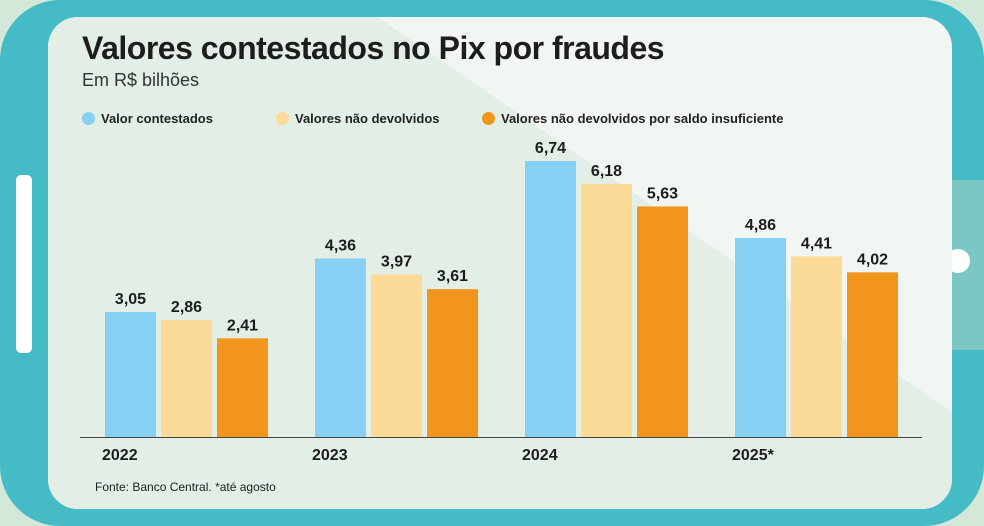 The width and height of the screenshot is (984, 526). I want to click on bar-2023-series2, so click(396, 355).